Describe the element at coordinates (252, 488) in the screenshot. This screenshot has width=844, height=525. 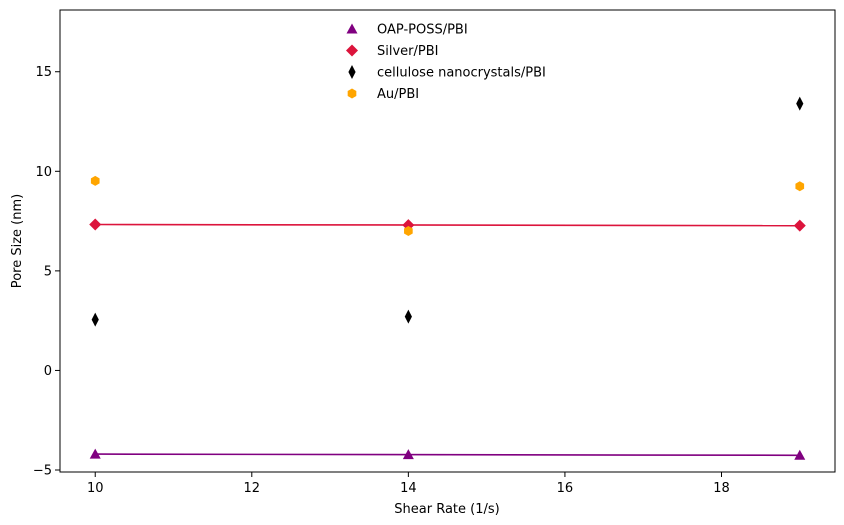
I see `x-tick-label: 12` at that location.